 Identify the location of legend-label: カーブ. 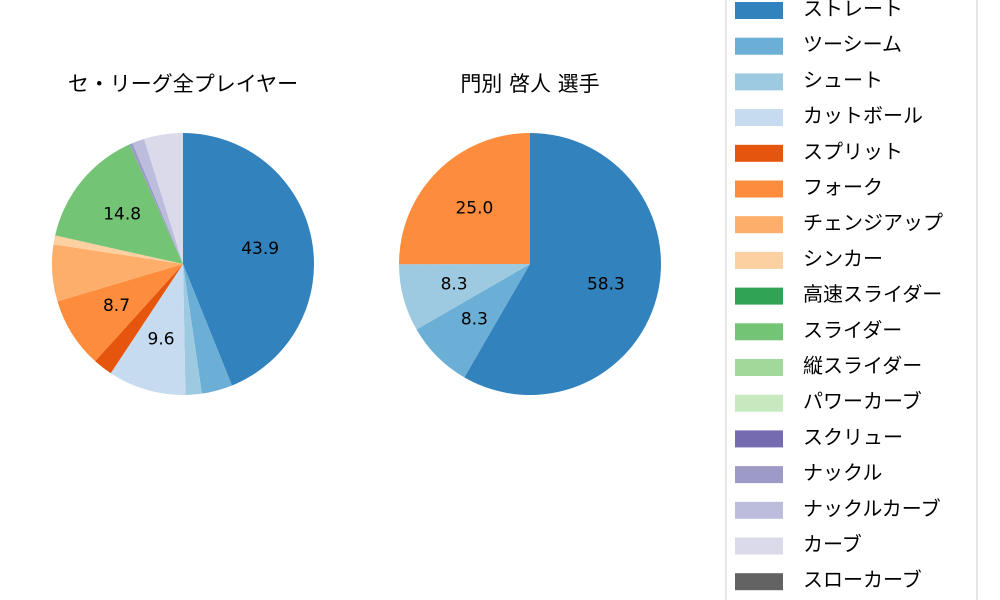
(832, 544).